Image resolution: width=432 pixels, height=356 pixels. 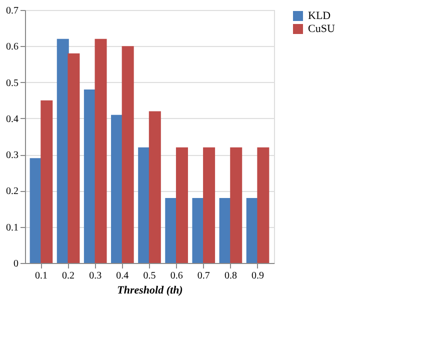 What do you see at coordinates (176, 276) in the screenshot?
I see `x-tick-label: 0.6` at bounding box center [176, 276].